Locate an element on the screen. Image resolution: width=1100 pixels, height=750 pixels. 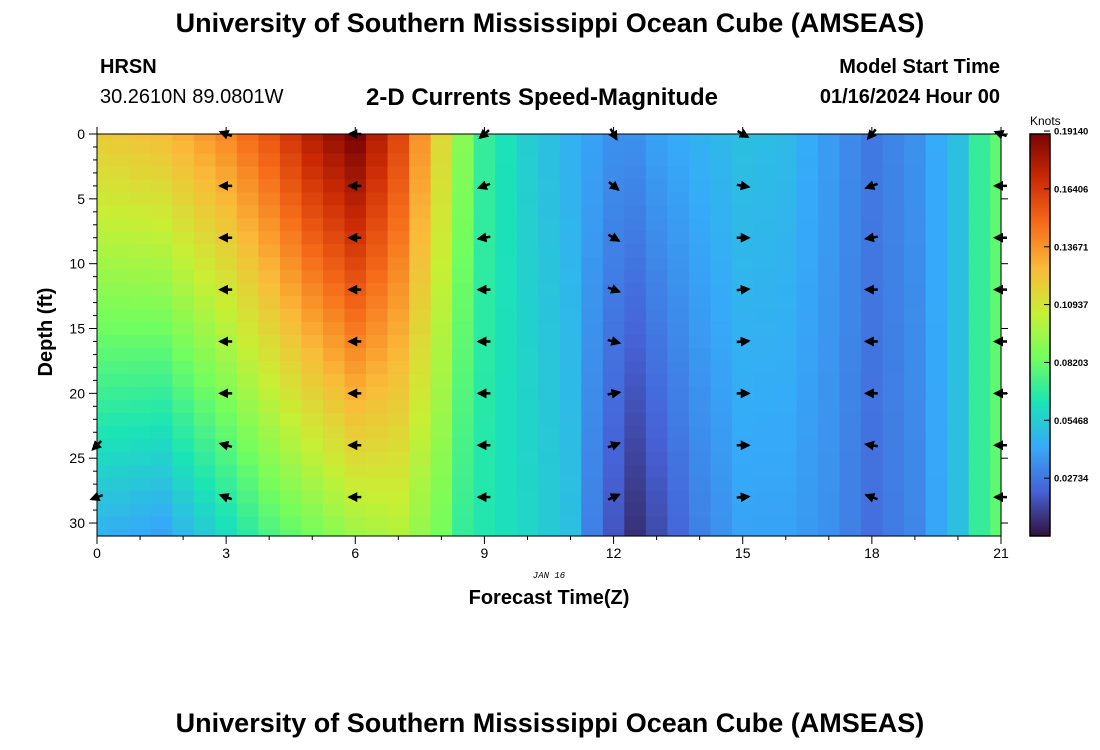
plot-title: 2-D Currents Speed-Magnitude is located at coordinates (542, 97).